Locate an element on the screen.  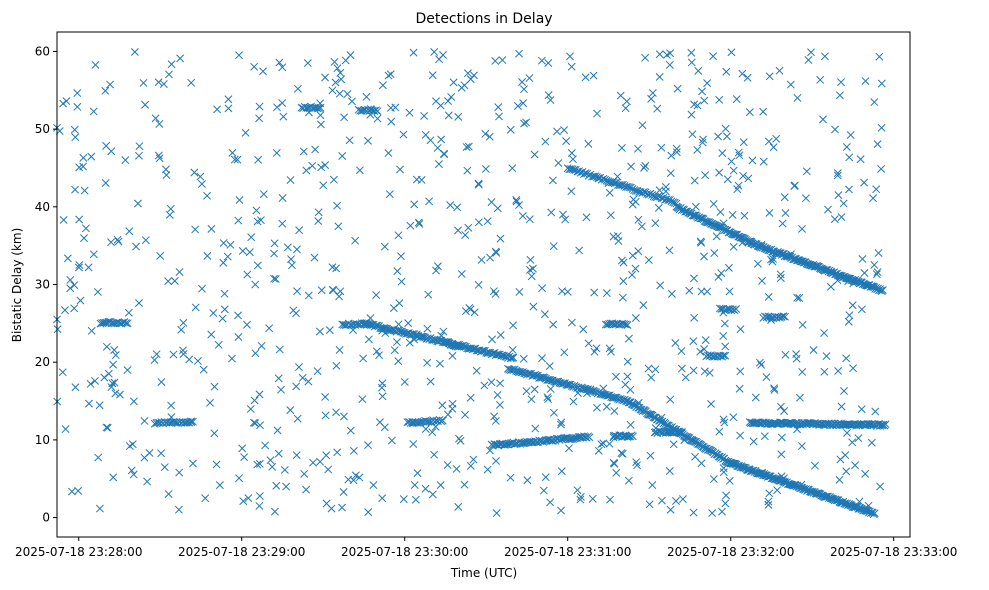
x-tick-label: 2025-07-18 23:33:00 is located at coordinates (893, 552).